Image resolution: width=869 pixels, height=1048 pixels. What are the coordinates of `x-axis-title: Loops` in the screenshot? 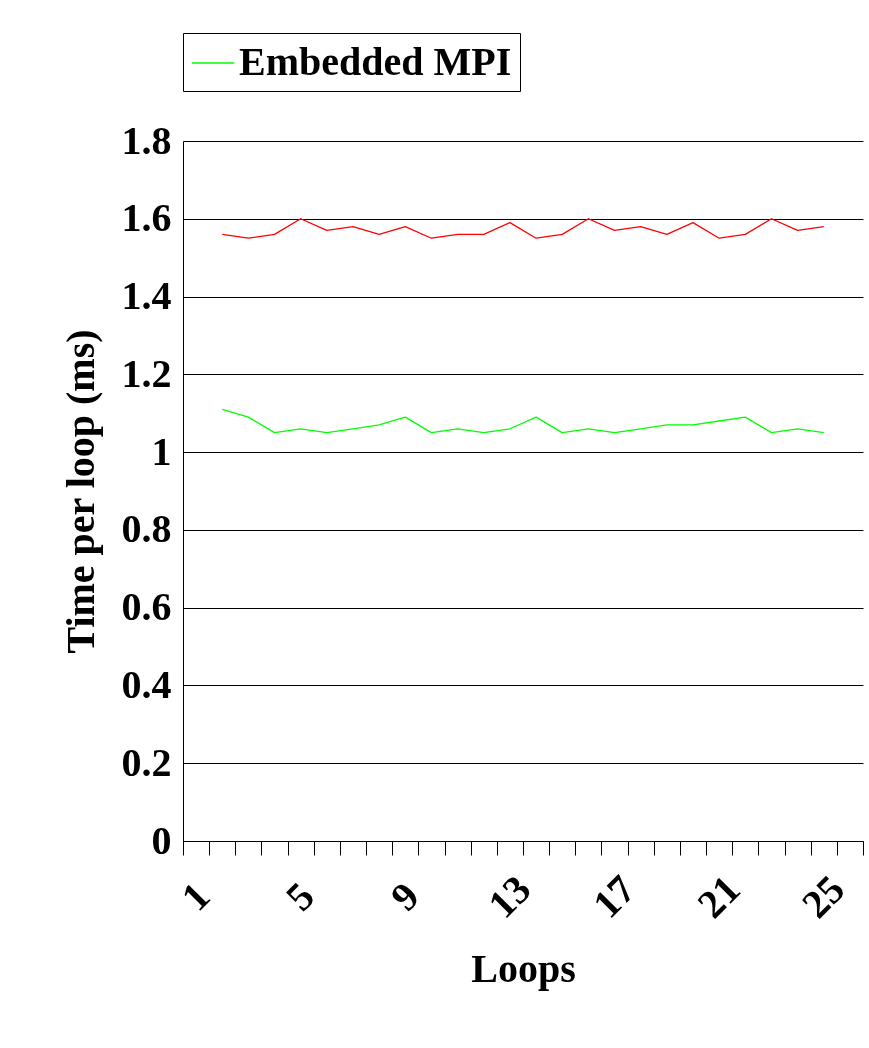 It's located at (523, 968).